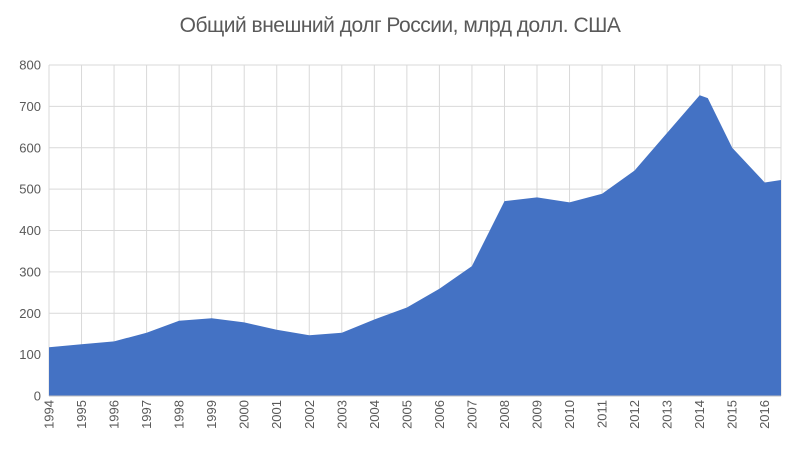 The image size is (800, 449). I want to click on x-tick-label: 1998, so click(179, 414).